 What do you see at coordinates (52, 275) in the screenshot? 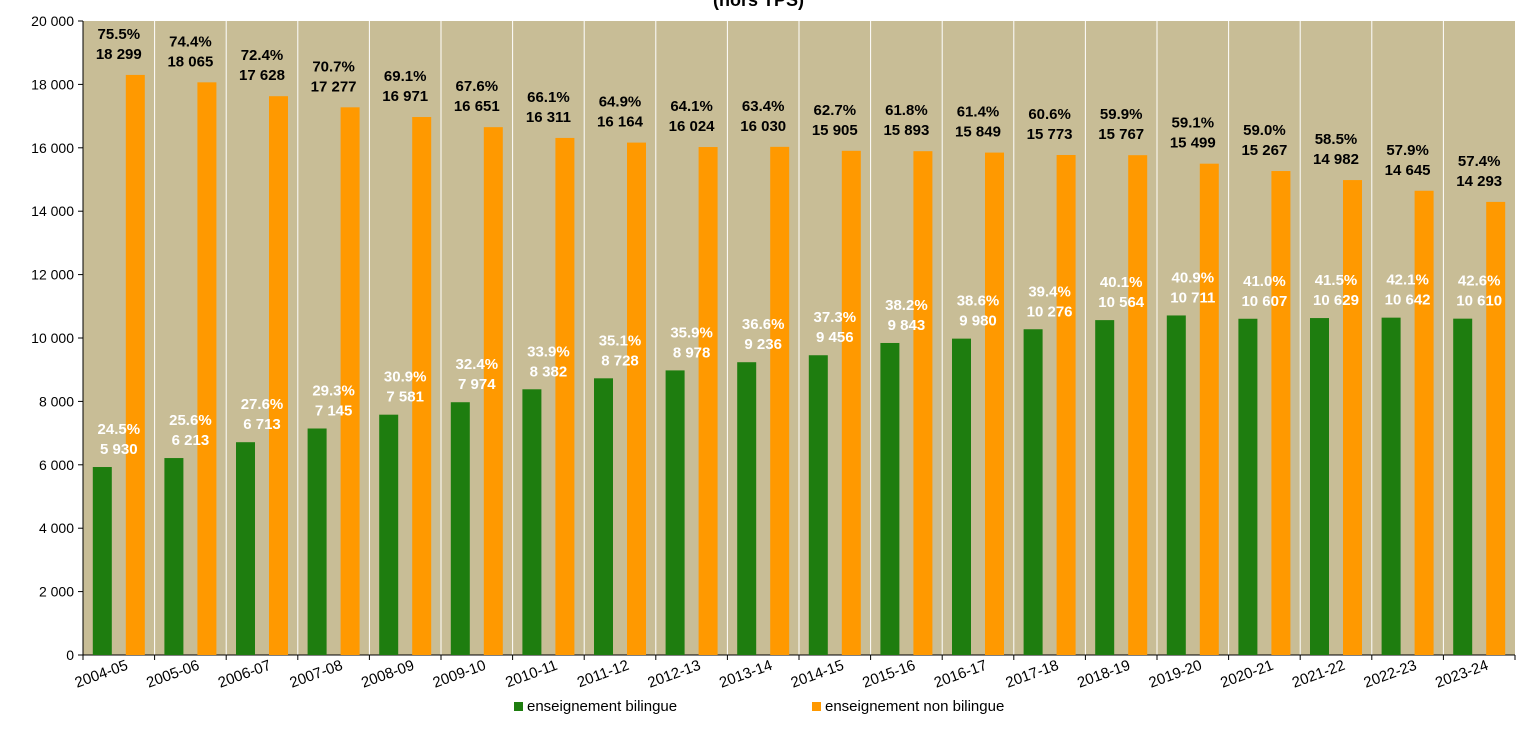
I see `y-tick-label: 12 000` at bounding box center [52, 275].